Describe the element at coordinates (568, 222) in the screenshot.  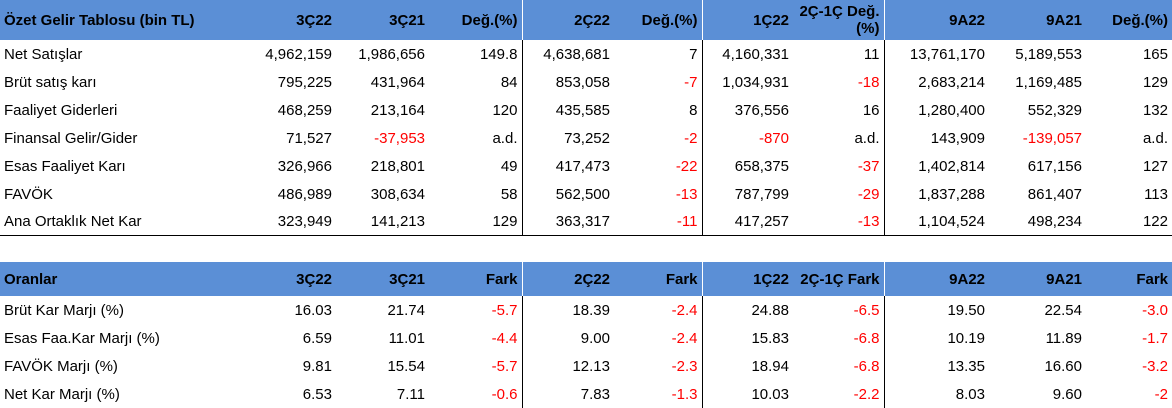
I see `table-cell: 363,317` at that location.